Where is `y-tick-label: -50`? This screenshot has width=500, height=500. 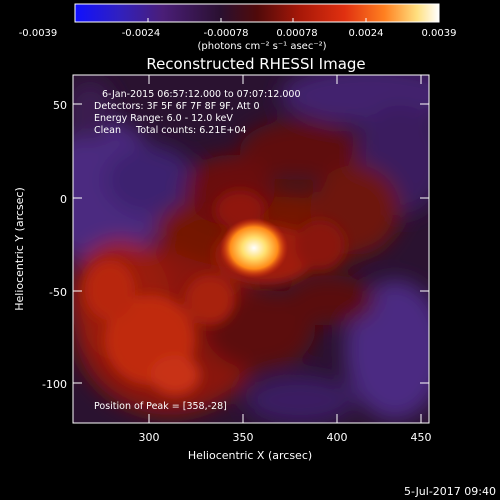 y-tick-label: -50 is located at coordinates (58, 292).